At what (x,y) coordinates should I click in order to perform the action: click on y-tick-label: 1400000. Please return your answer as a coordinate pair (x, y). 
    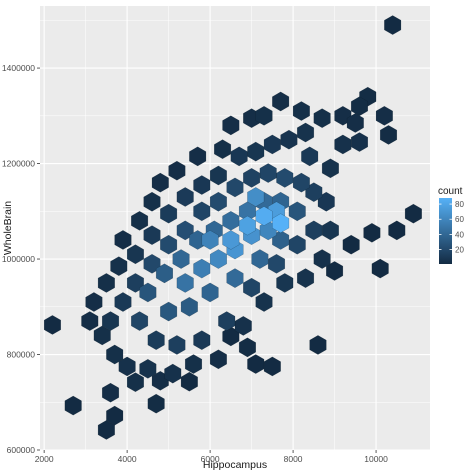
    Looking at the image, I should click on (18, 68).